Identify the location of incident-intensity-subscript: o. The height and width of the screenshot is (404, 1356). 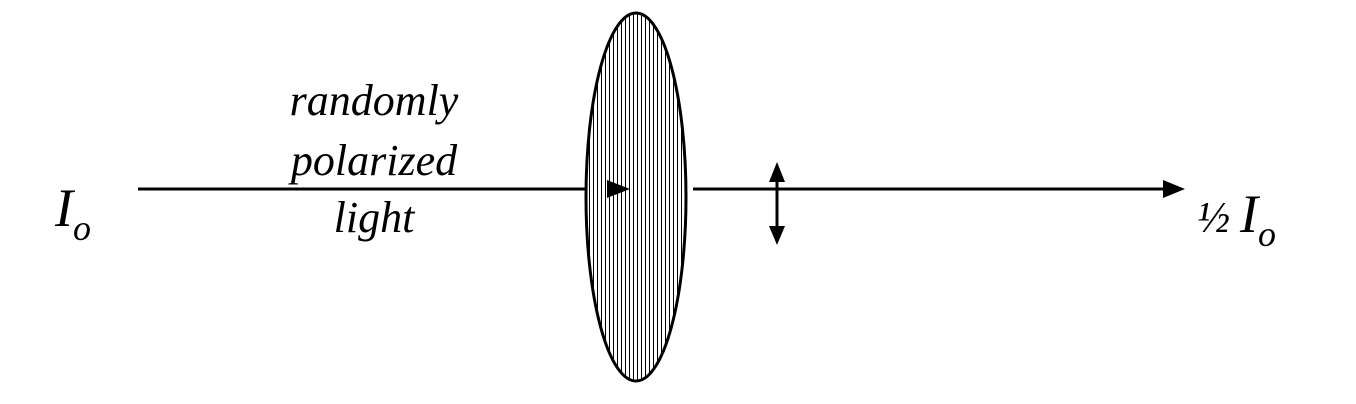
(82, 228).